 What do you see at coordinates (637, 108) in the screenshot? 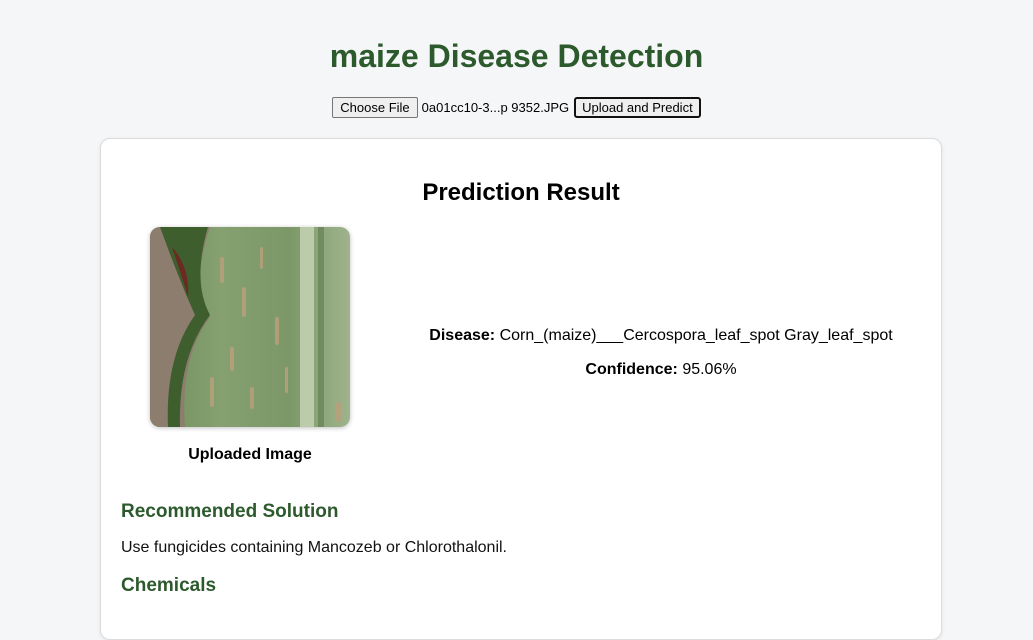
I see `upload-and-predict-button: Upload and Predict` at bounding box center [637, 108].